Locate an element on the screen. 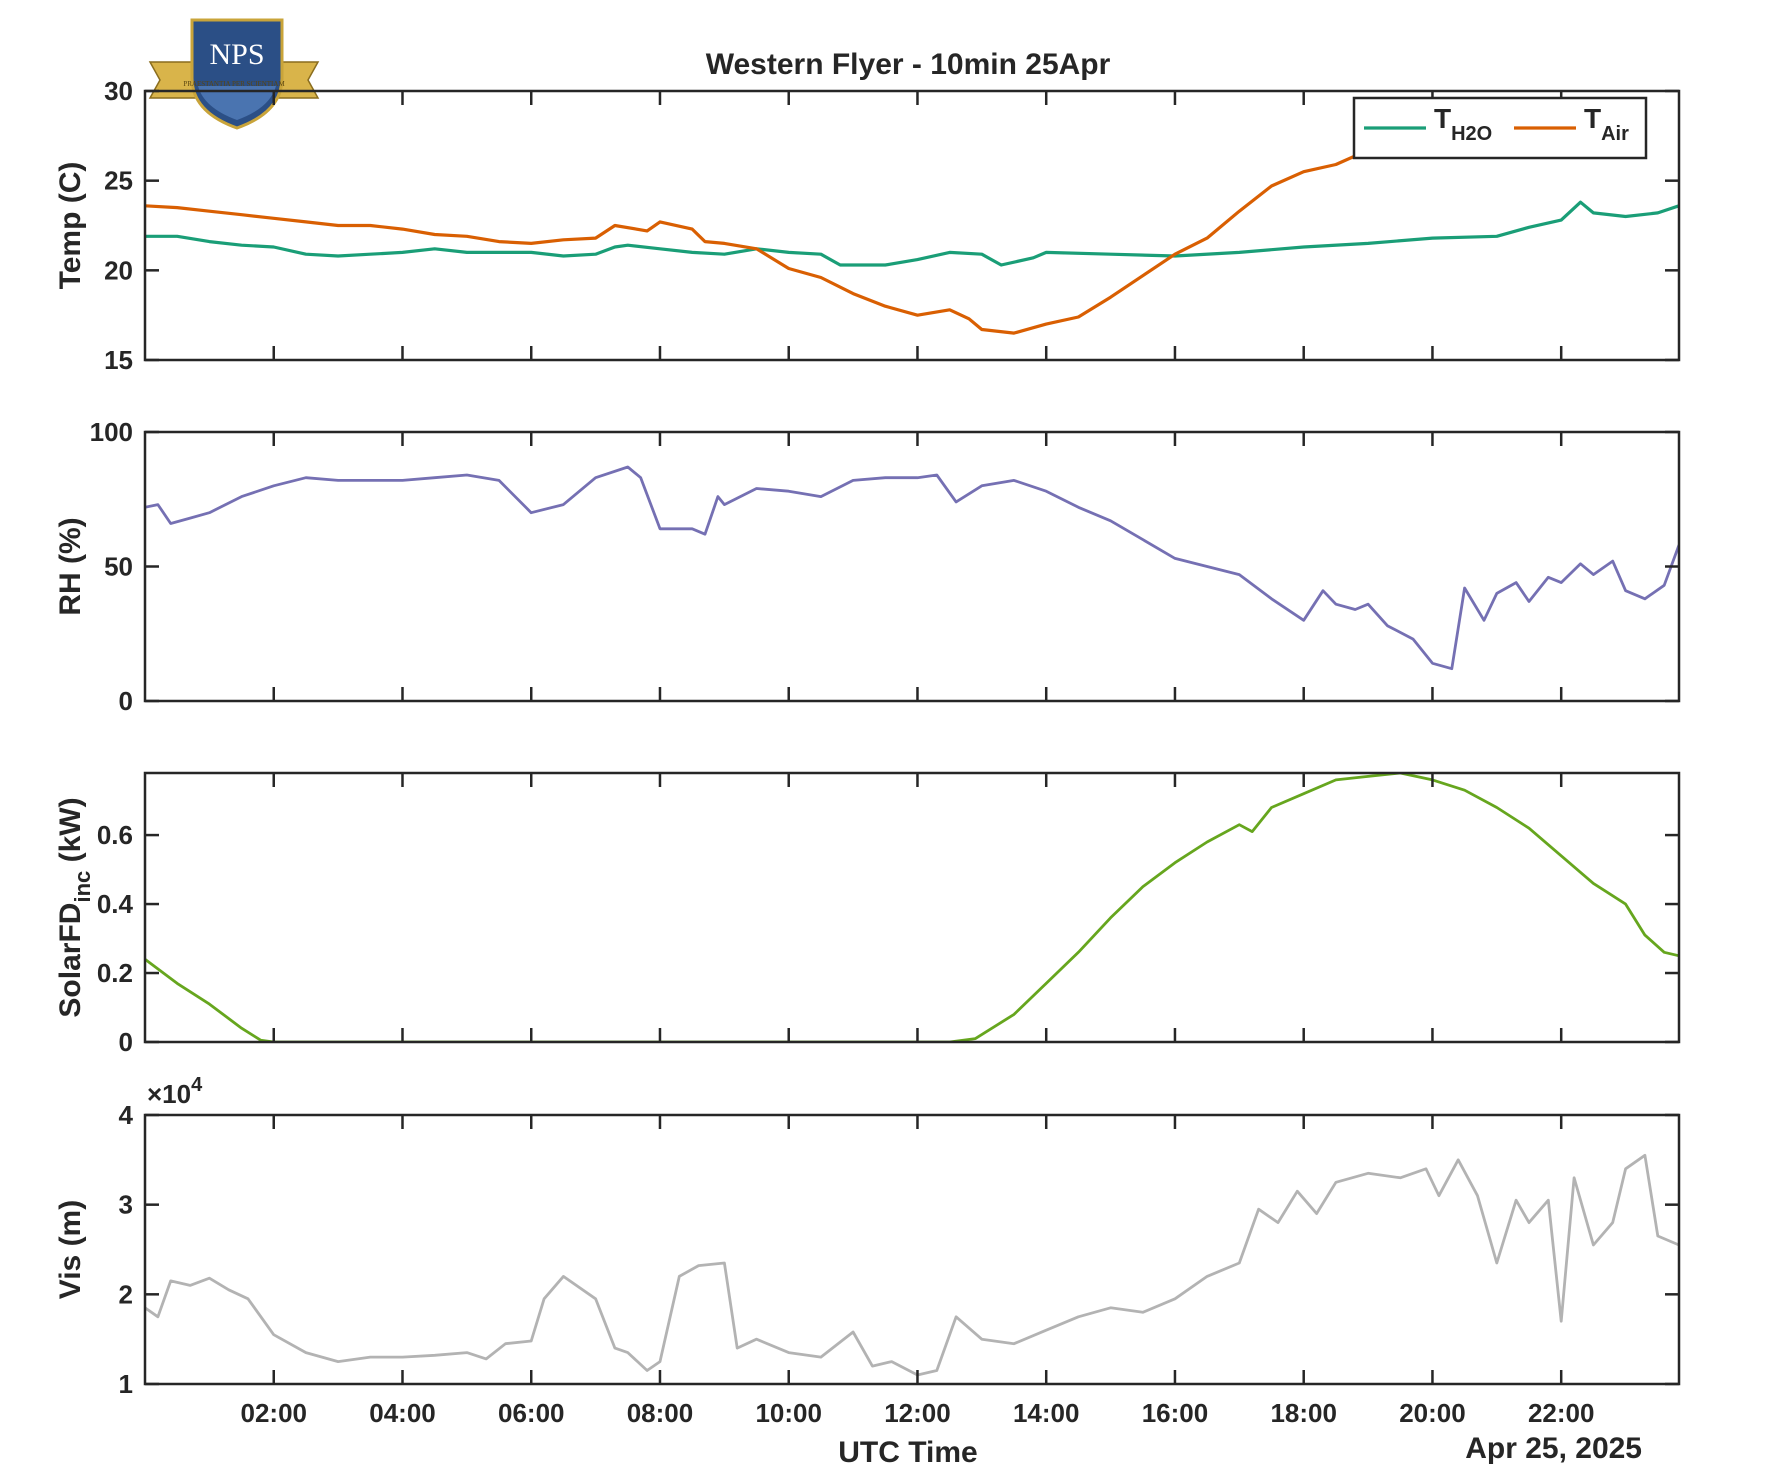  y-tick-label-vis-3: 4 is located at coordinates (126, 1115).